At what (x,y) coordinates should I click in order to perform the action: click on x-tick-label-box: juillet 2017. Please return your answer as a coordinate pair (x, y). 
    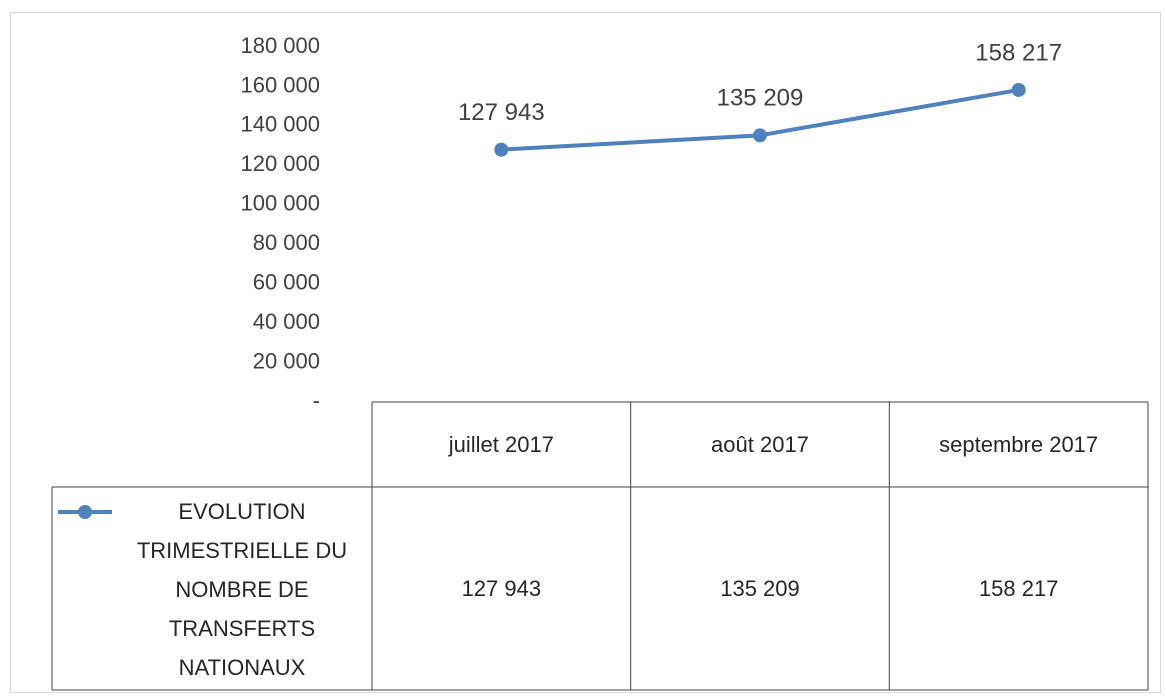
    Looking at the image, I should click on (501, 444).